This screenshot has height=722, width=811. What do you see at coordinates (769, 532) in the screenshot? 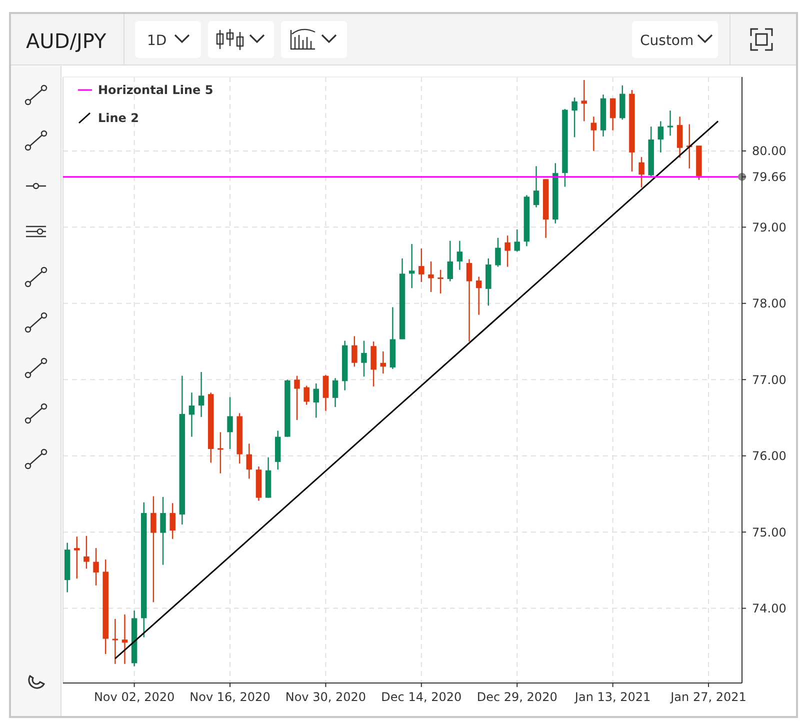
I see `y-tick-label: 75.00` at bounding box center [769, 532].